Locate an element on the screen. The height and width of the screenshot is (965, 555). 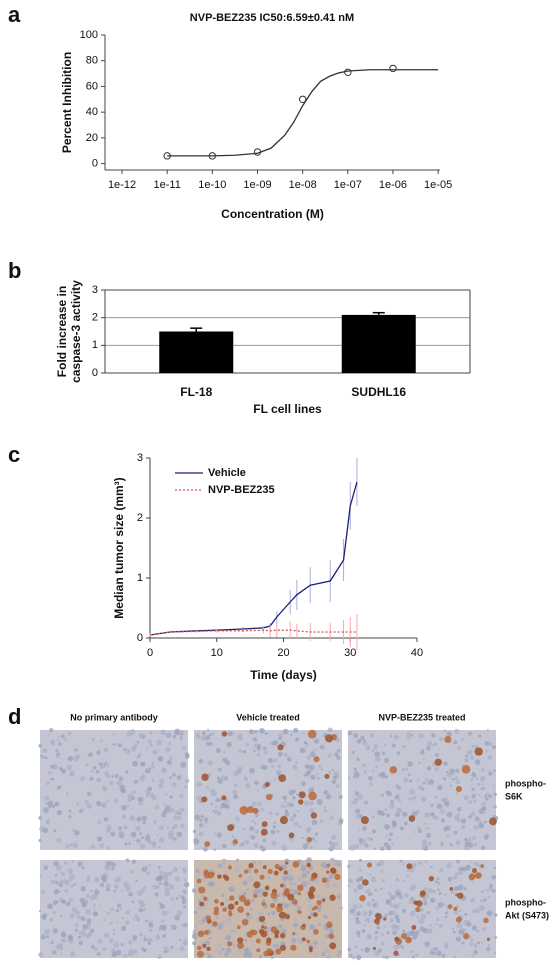
x-tick-label: 1e-07 is located at coordinates (348, 185).